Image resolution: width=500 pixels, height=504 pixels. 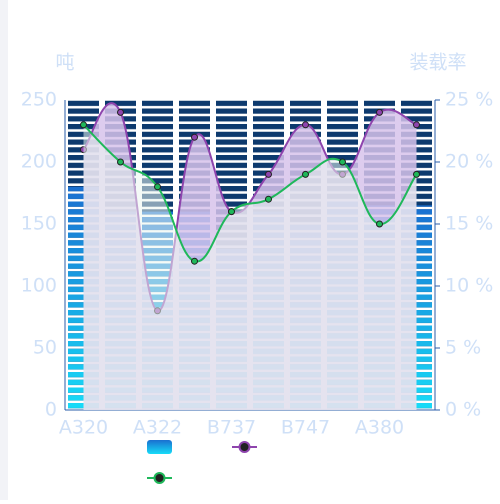 I want to click on y-tick-label: 150, so click(x=39, y=224).